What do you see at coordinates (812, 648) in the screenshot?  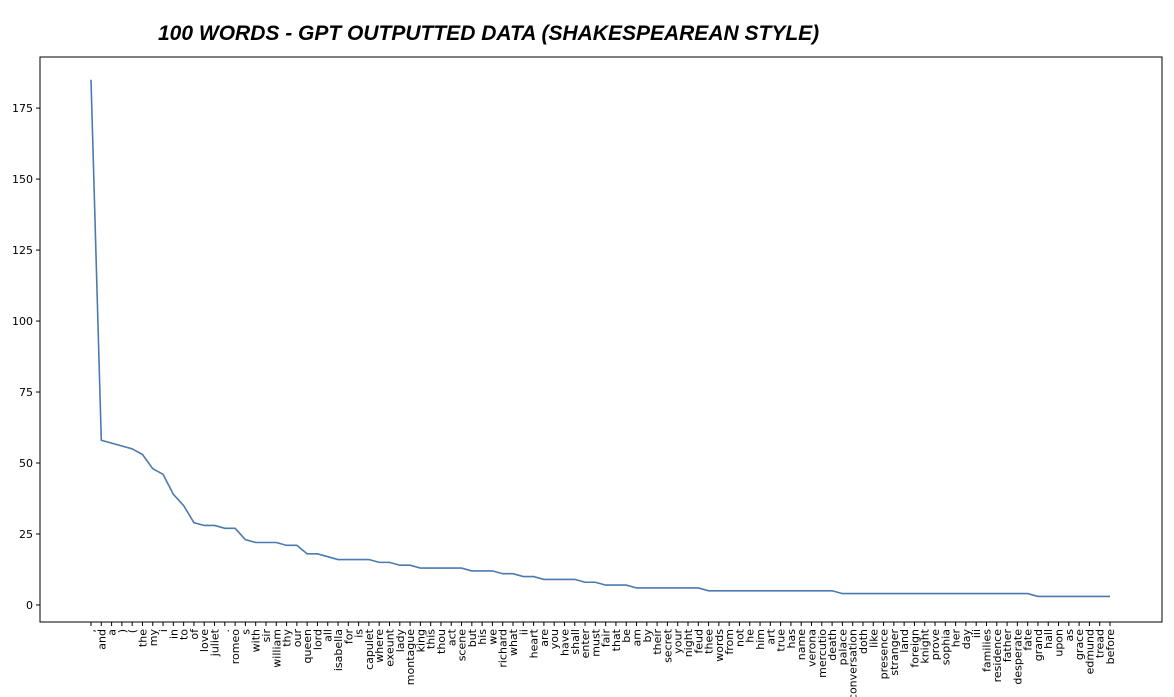 I see `x-tick-label: verona` at bounding box center [812, 648].